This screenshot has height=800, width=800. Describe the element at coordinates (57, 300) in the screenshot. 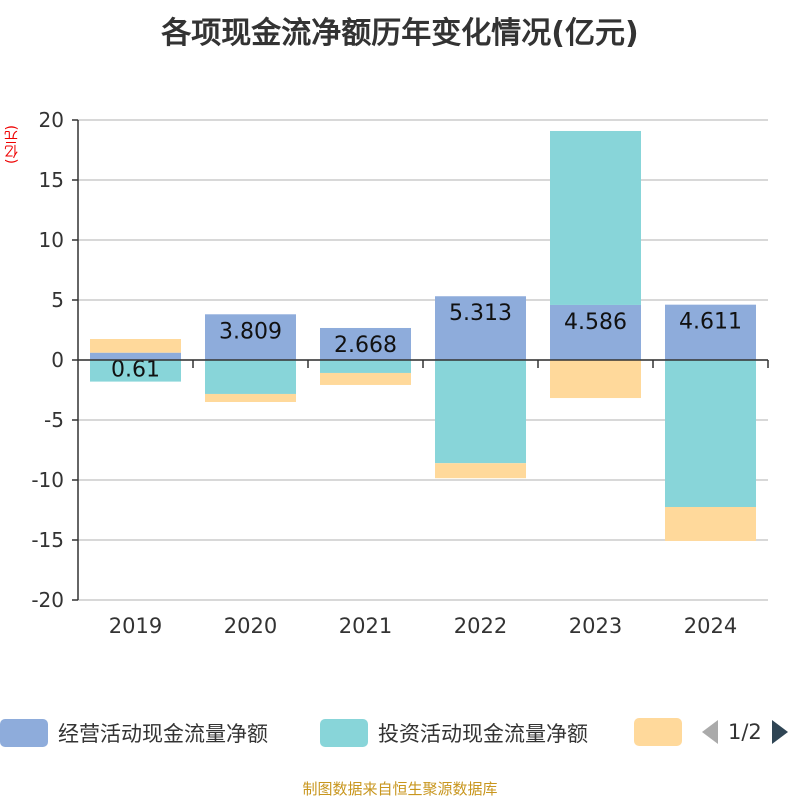

I see `y-tick-label: 5` at that location.